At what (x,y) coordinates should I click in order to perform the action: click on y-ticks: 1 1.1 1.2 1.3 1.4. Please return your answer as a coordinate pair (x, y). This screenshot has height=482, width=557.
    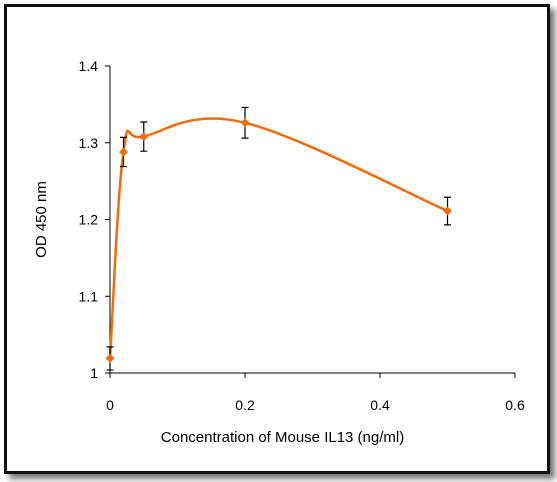
    Looking at the image, I should click on (94, 219).